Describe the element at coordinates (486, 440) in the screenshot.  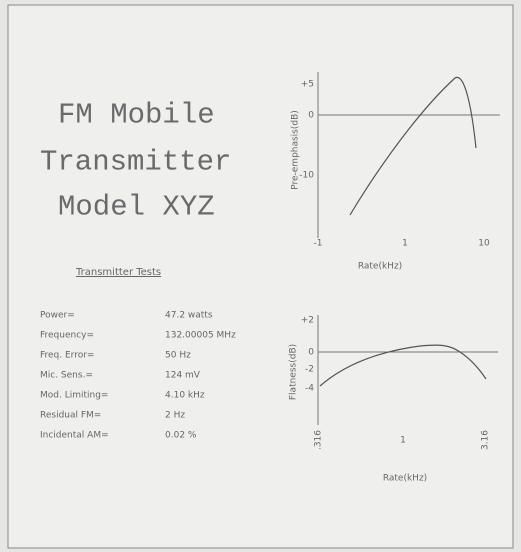
I see `x-tick-label: 3.16` at that location.